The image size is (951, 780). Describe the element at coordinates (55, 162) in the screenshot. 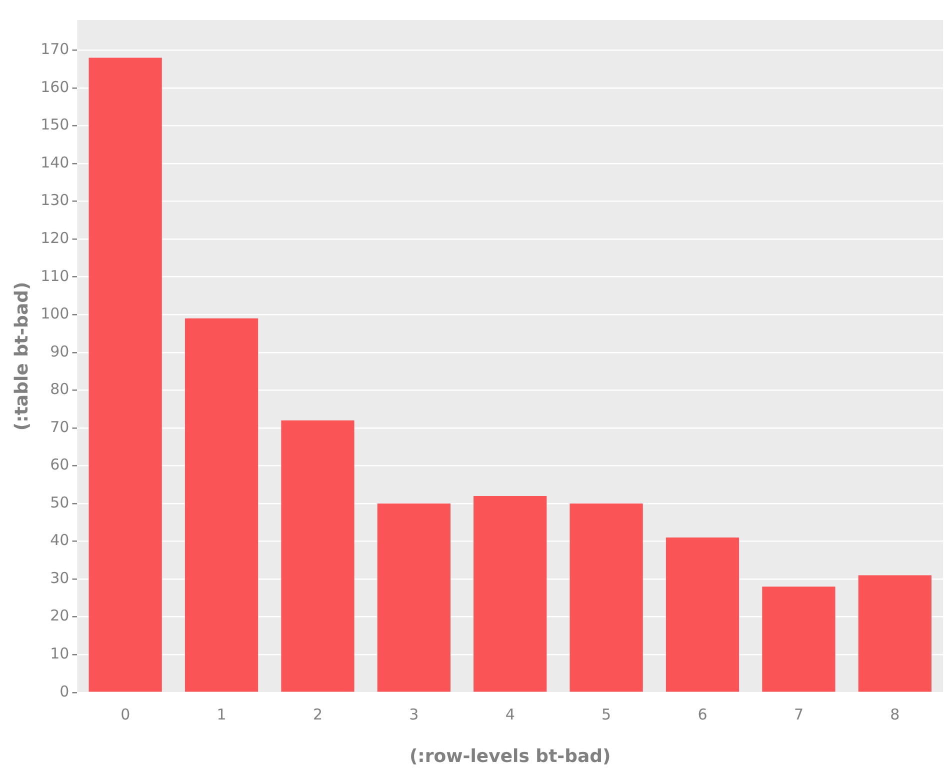

I see `y-tick-label: 140` at that location.